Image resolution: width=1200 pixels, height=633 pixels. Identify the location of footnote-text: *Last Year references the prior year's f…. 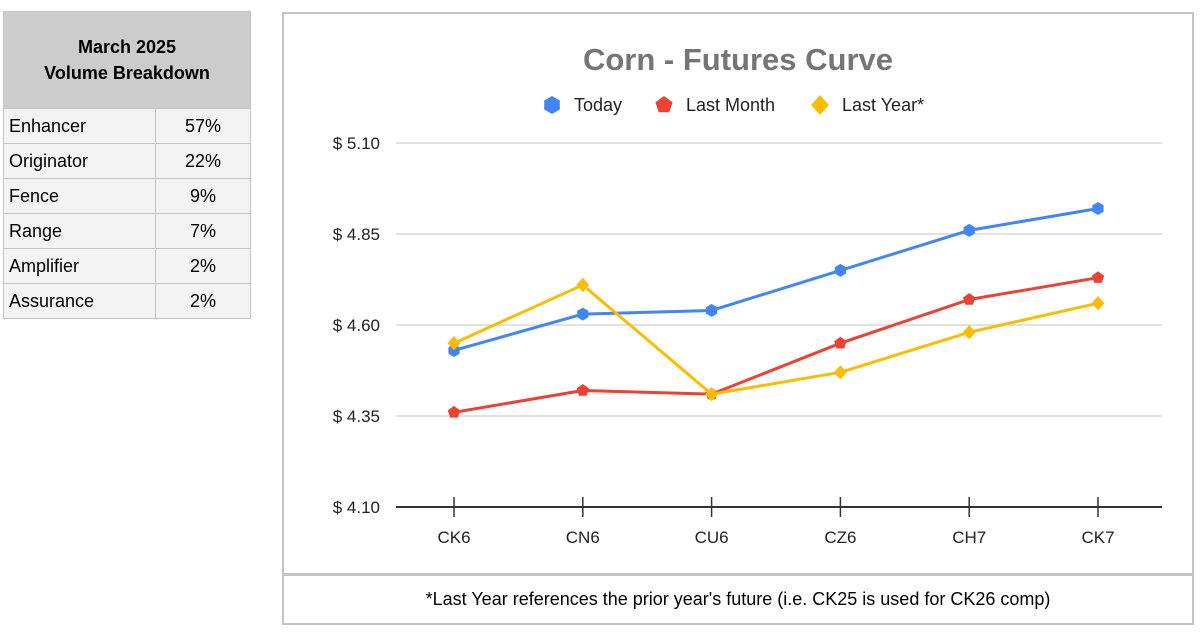
(738, 599).